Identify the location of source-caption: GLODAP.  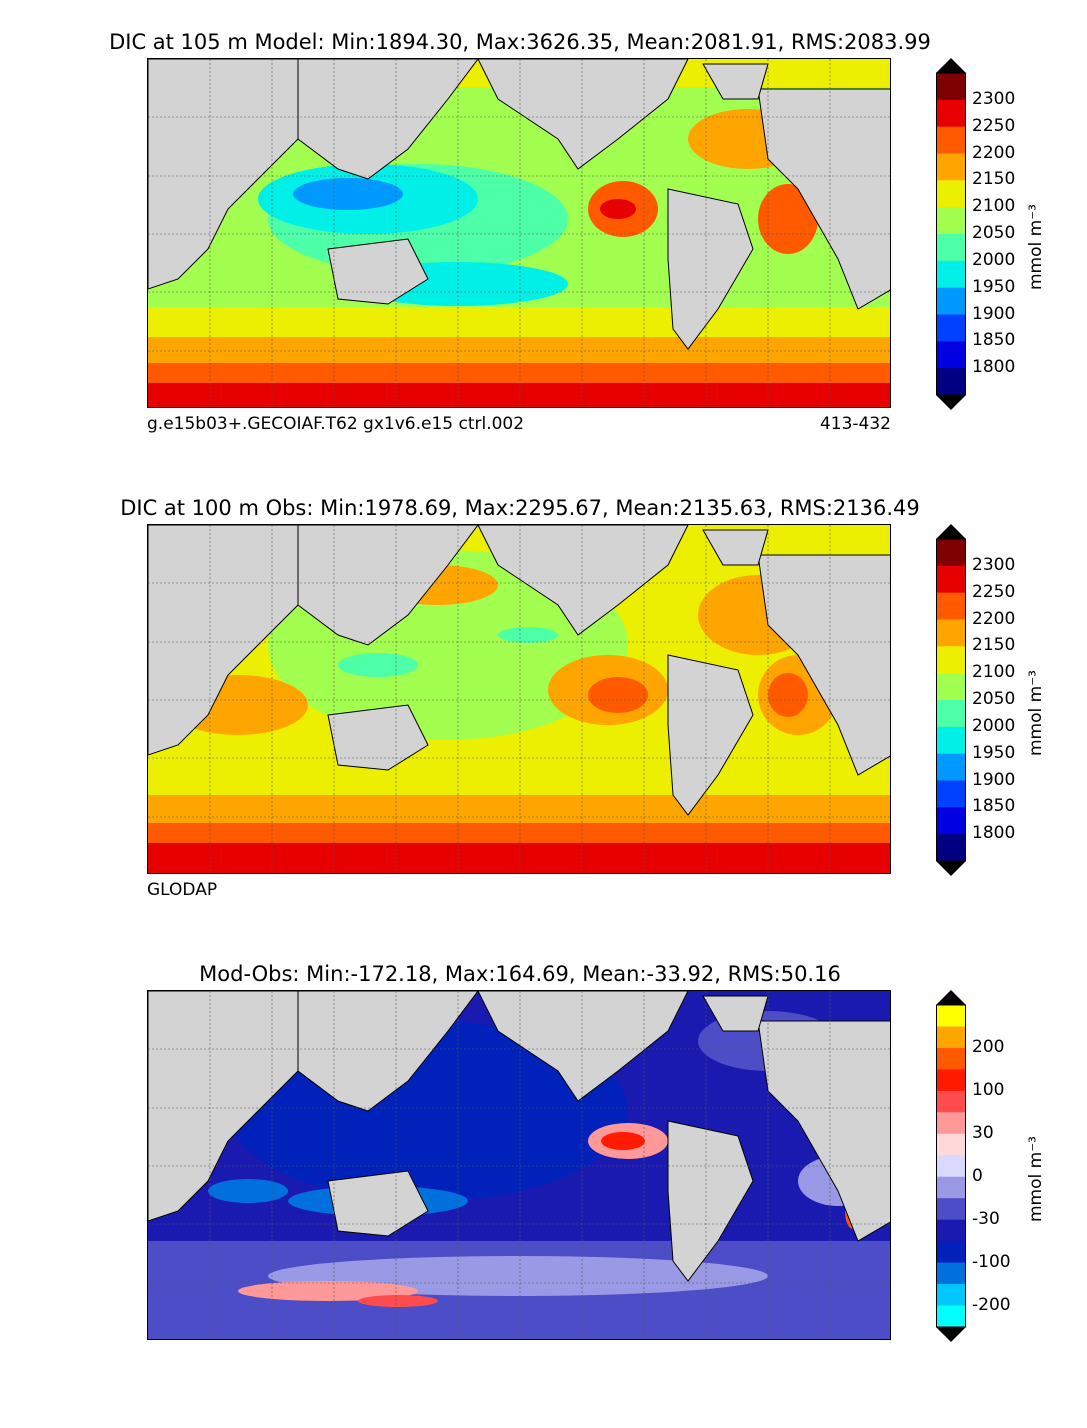
(182, 890).